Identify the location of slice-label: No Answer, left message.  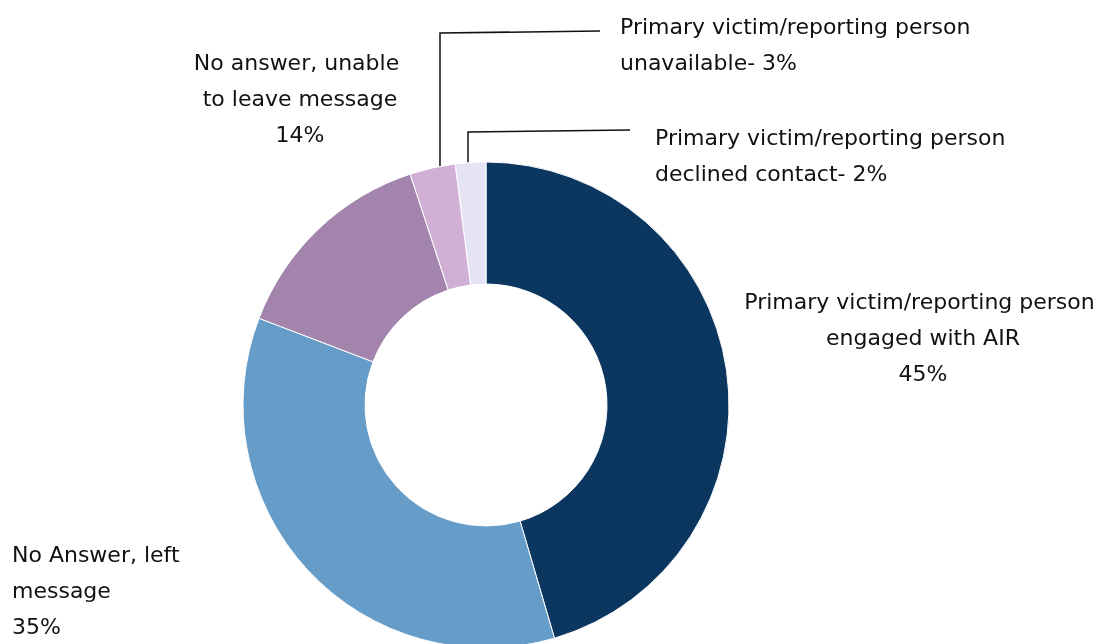
(99, 572).